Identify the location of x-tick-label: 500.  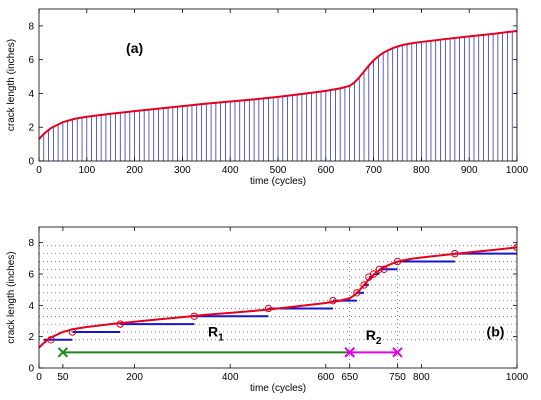
(278, 170).